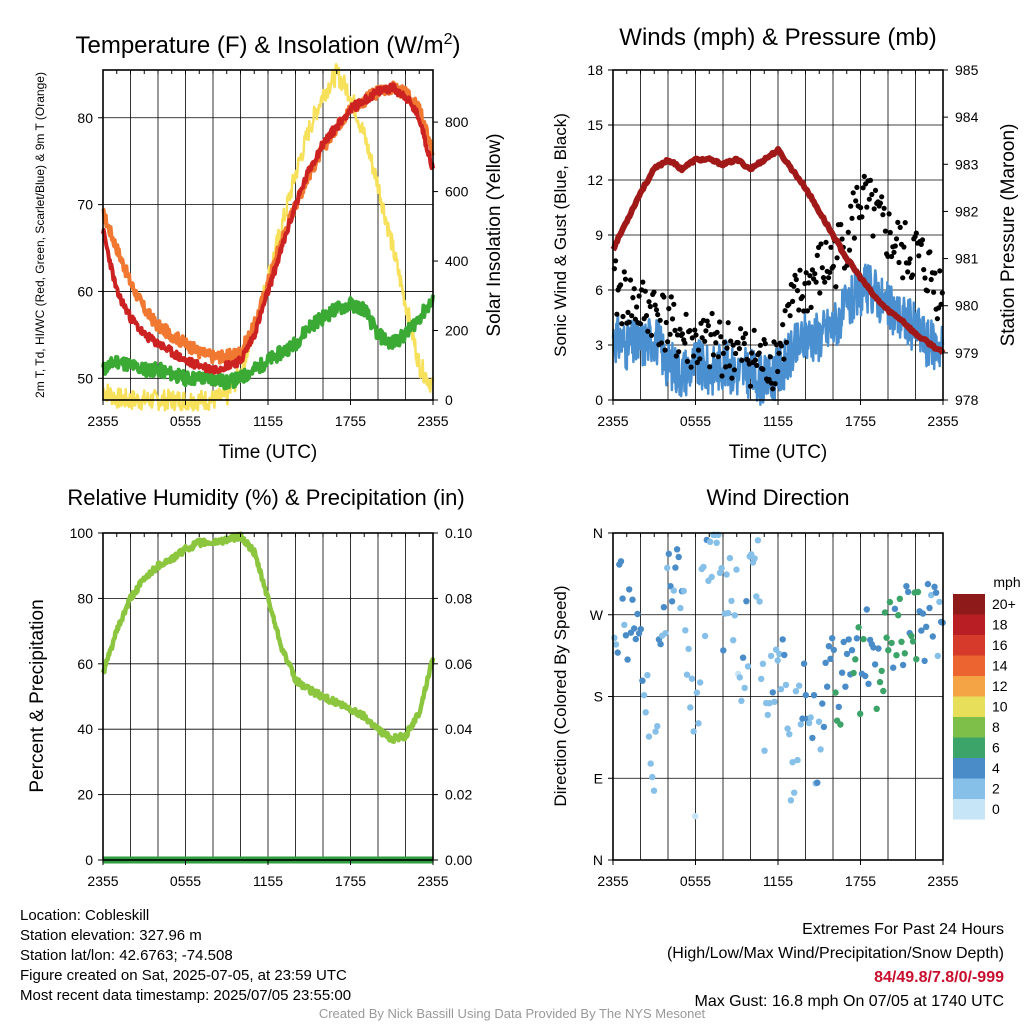 Image resolution: width=1024 pixels, height=1024 pixels. I want to click on y2-tick-label: 980, so click(967, 306).